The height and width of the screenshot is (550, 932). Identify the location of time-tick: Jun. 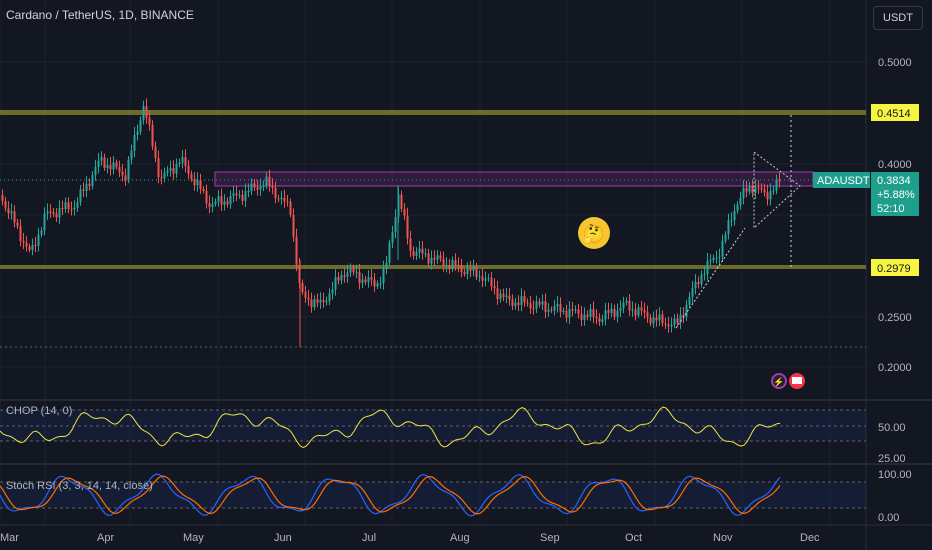
(283, 538).